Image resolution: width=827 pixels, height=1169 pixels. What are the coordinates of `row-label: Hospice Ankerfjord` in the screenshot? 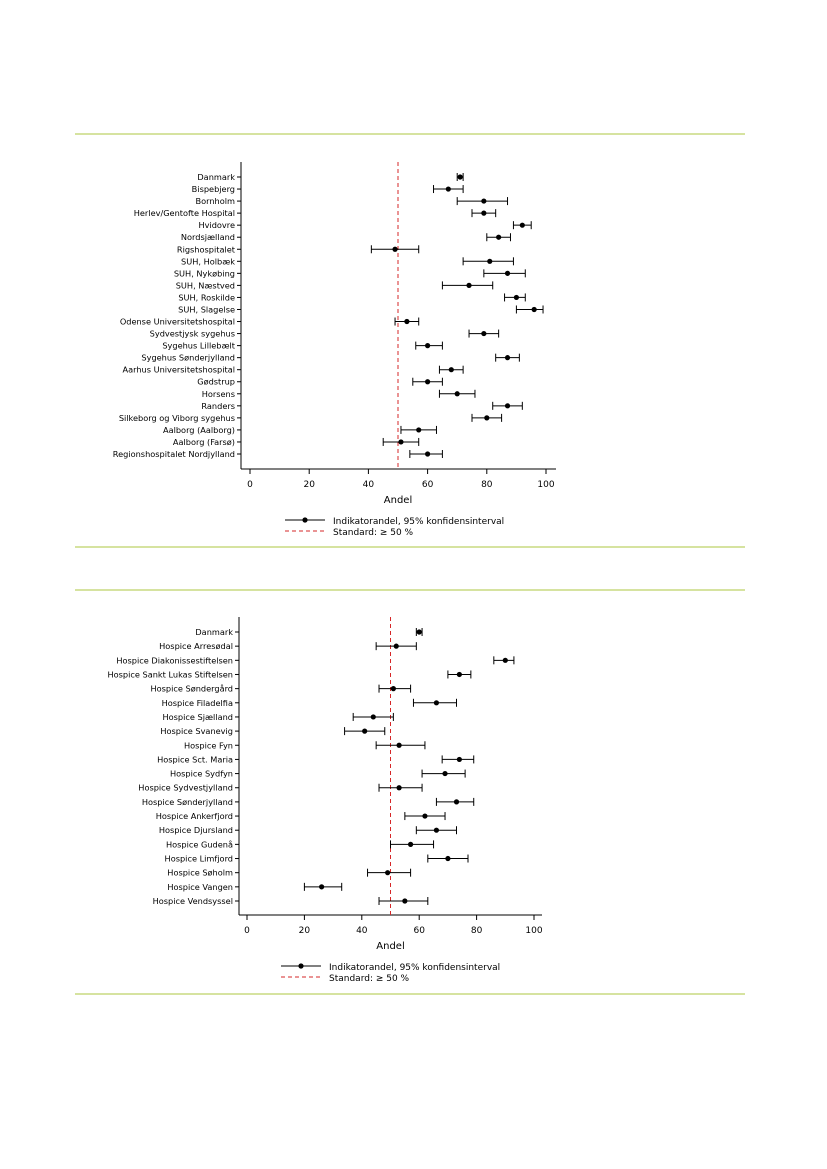 It's located at (194, 816).